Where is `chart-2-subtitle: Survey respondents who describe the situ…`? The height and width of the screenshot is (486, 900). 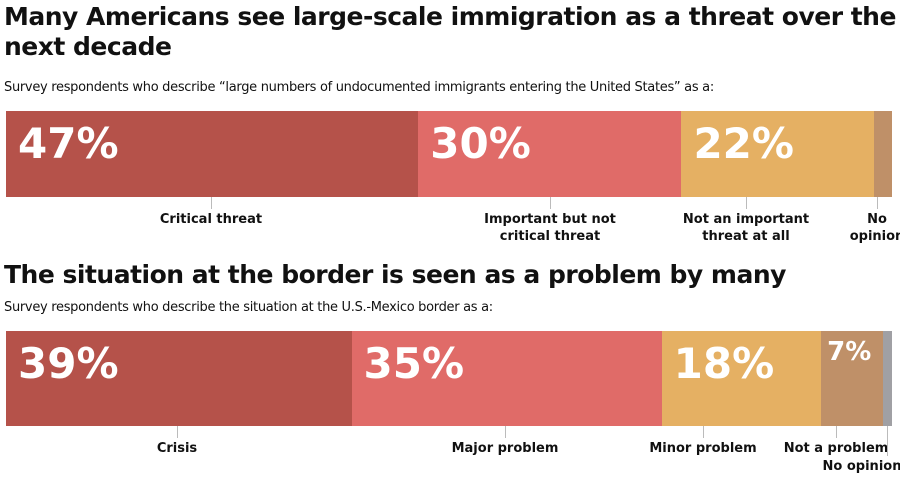 chart-2-subtitle: Survey respondents who describe the situ… is located at coordinates (248, 307).